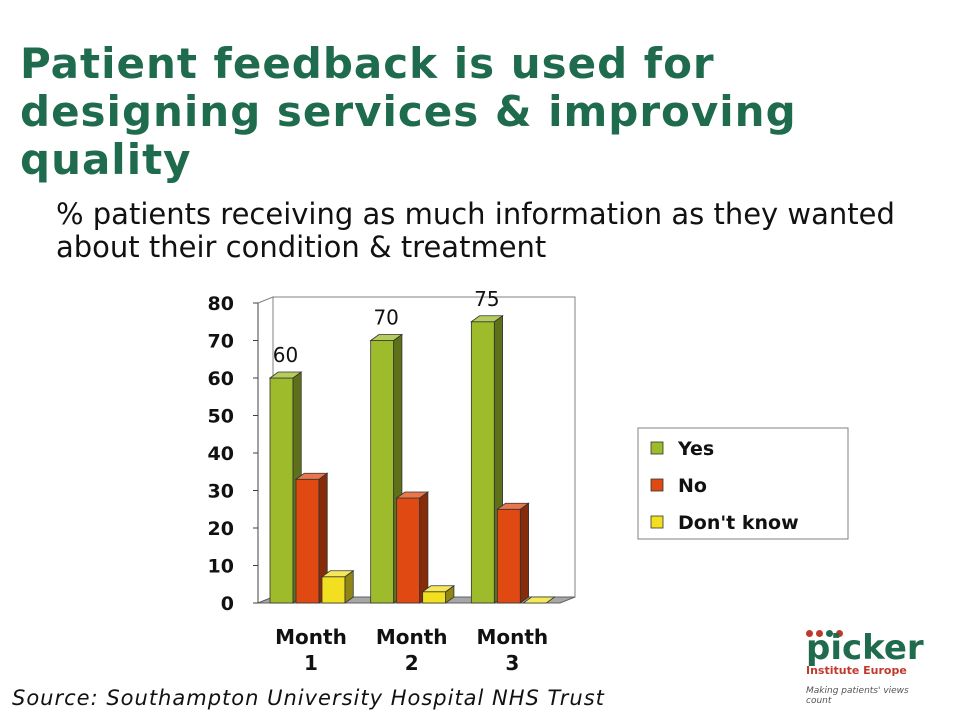 Image resolution: width=960 pixels, height=720 pixels. I want to click on y-tick-label: 50, so click(221, 417).